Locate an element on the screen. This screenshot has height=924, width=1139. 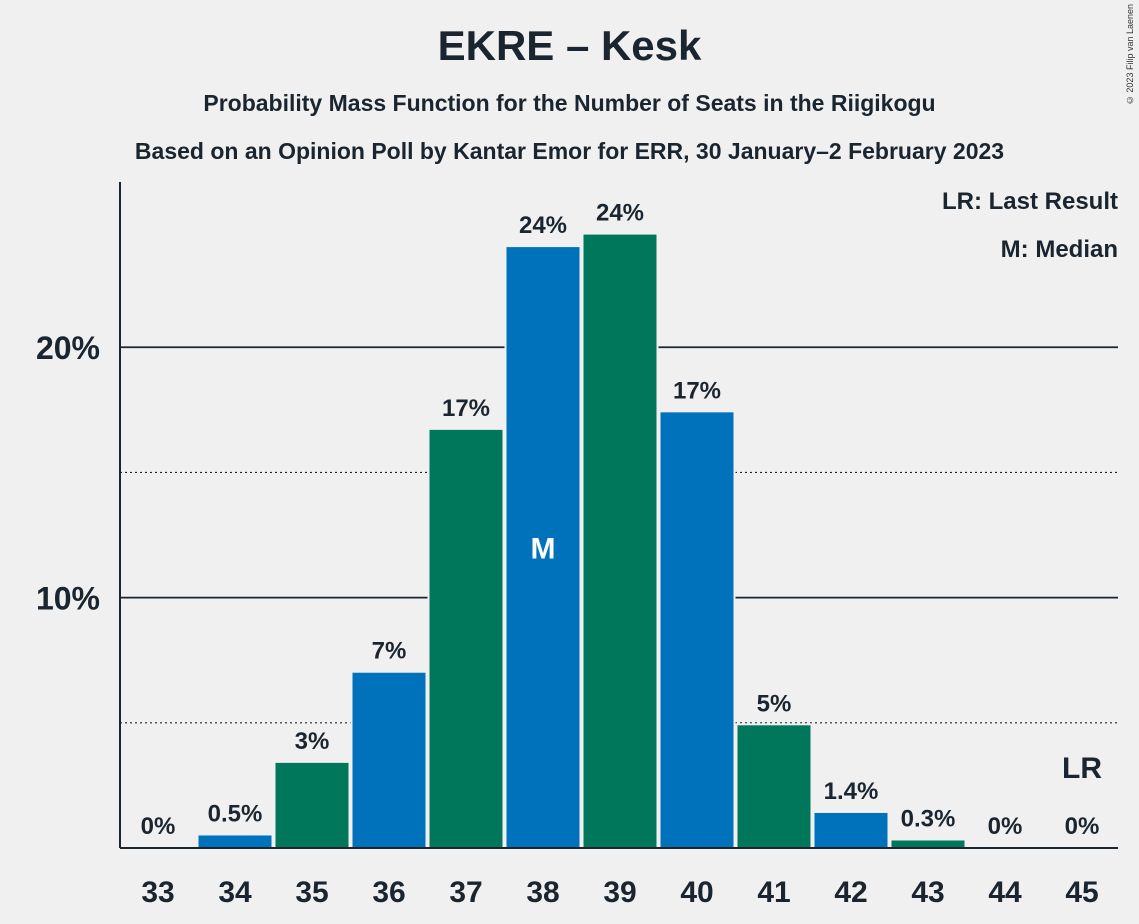
bar-label-44: 0% is located at coordinates (1005, 826).